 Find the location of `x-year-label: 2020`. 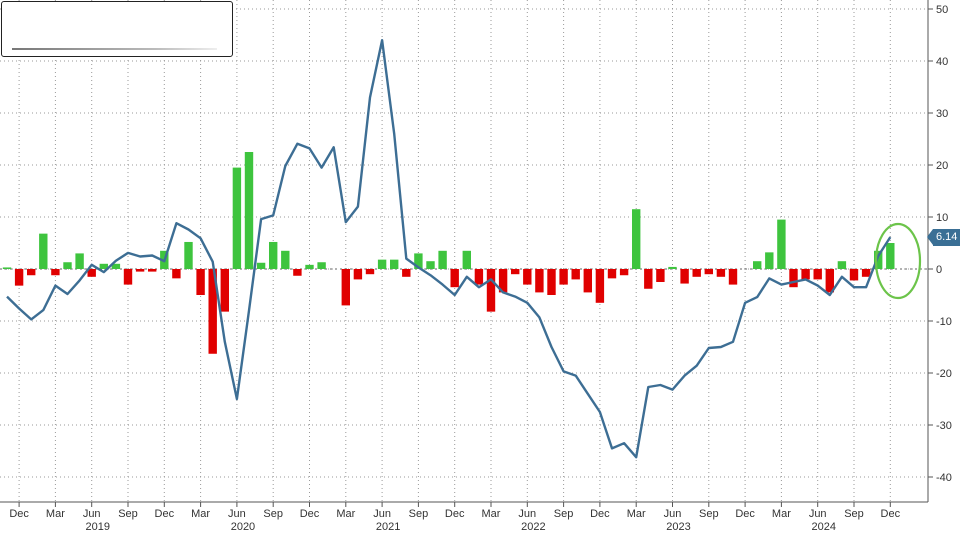

x-year-label: 2020 is located at coordinates (243, 527).